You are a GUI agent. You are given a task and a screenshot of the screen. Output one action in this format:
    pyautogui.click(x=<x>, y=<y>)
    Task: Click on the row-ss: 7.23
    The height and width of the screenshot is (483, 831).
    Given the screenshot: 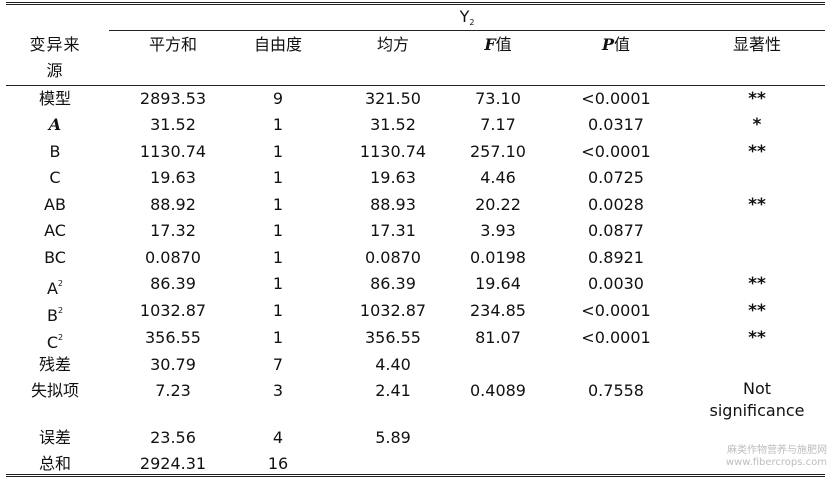 What is the action you would take?
    pyautogui.click(x=173, y=390)
    